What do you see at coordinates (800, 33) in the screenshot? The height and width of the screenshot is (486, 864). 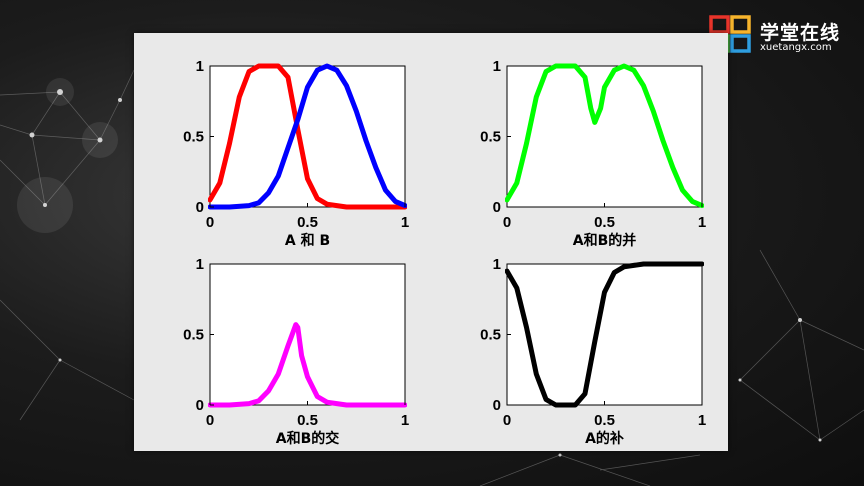 I see `logo-name-cn: 学堂在线` at bounding box center [800, 33].